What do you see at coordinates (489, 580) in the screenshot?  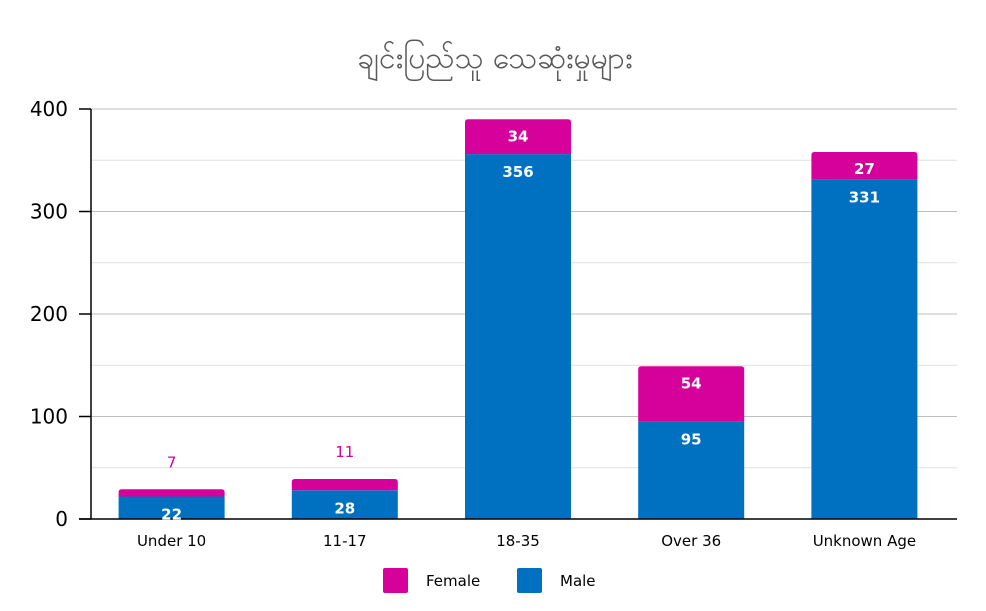 I see `legend: Female Male` at bounding box center [489, 580].